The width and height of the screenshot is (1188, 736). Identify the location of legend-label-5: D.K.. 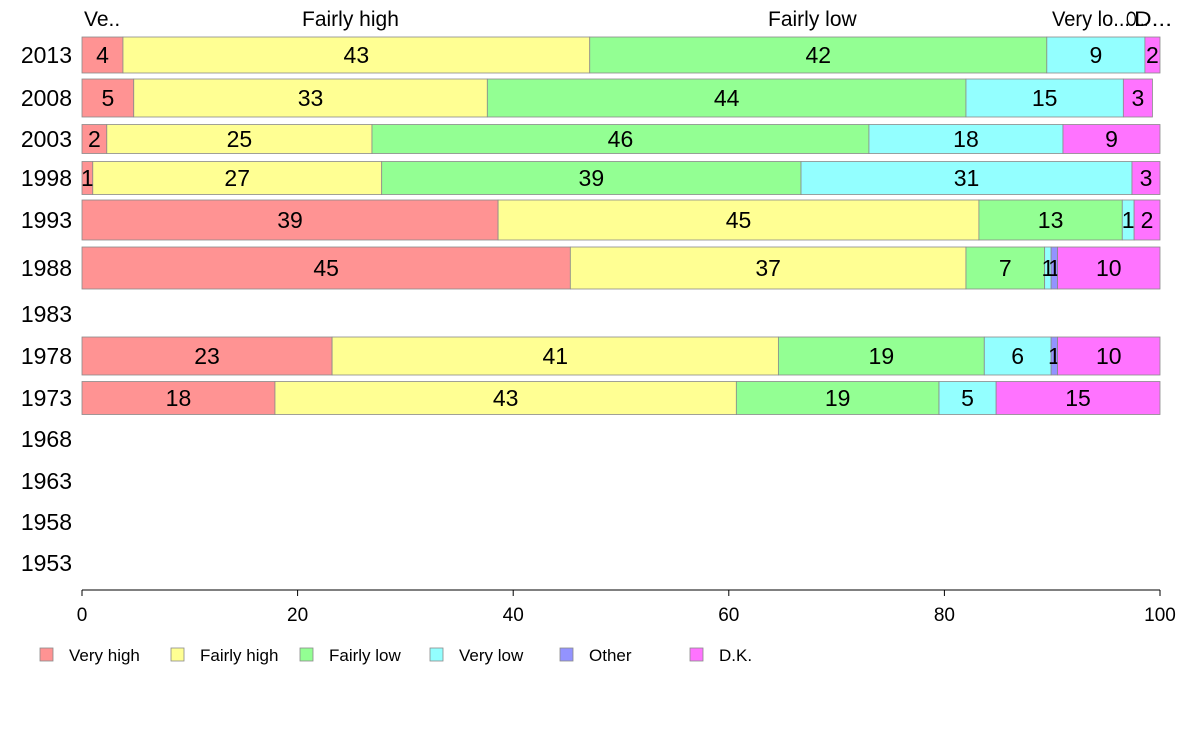
(735, 655).